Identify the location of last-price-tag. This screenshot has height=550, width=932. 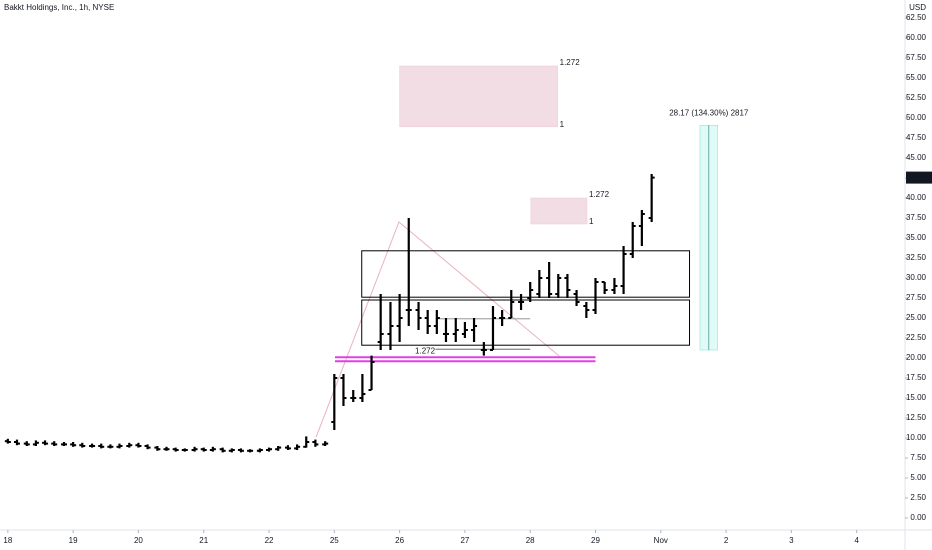
(919, 177).